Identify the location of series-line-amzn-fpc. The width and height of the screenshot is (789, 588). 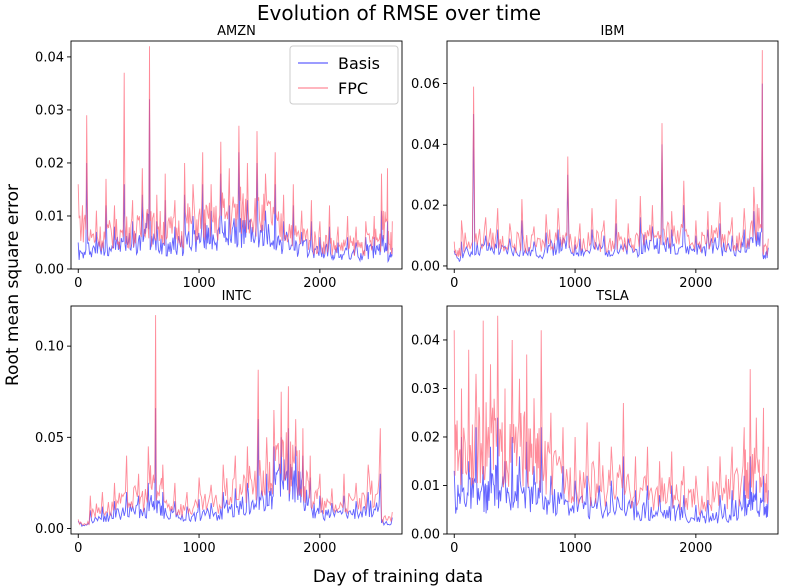
(235, 151).